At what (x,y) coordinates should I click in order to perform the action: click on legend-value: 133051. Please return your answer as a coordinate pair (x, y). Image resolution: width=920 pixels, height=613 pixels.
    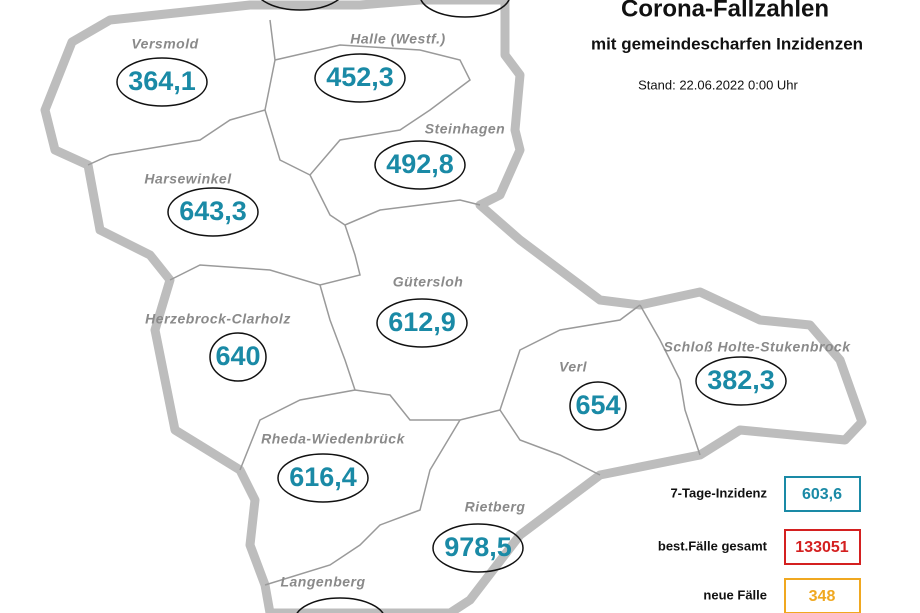
    Looking at the image, I should click on (821, 547).